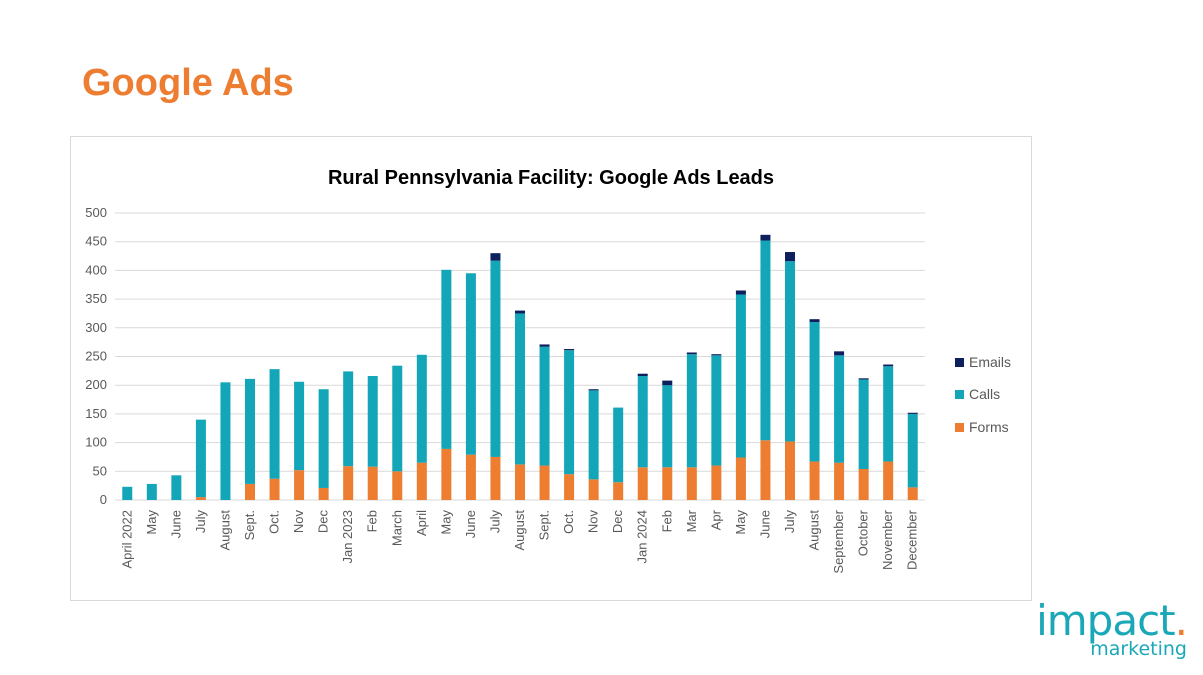  I want to click on x-tick-label: Jan 2023, so click(347, 537).